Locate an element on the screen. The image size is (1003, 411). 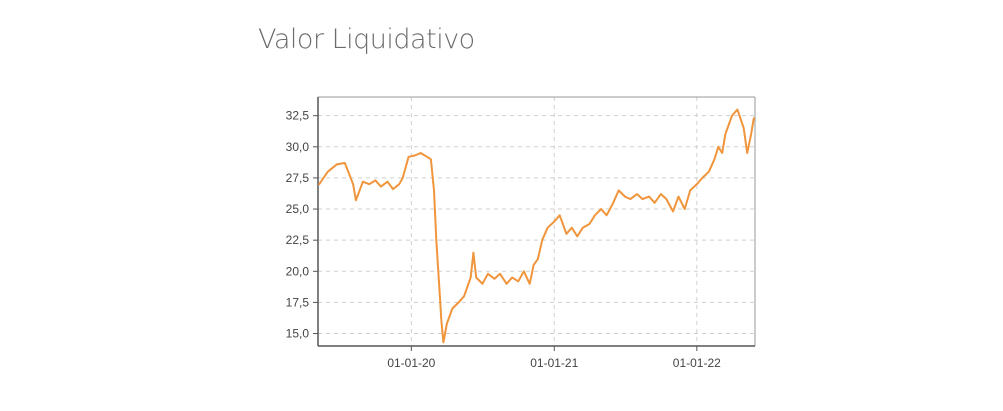
y-tick-label: 22,5 is located at coordinates (298, 240).